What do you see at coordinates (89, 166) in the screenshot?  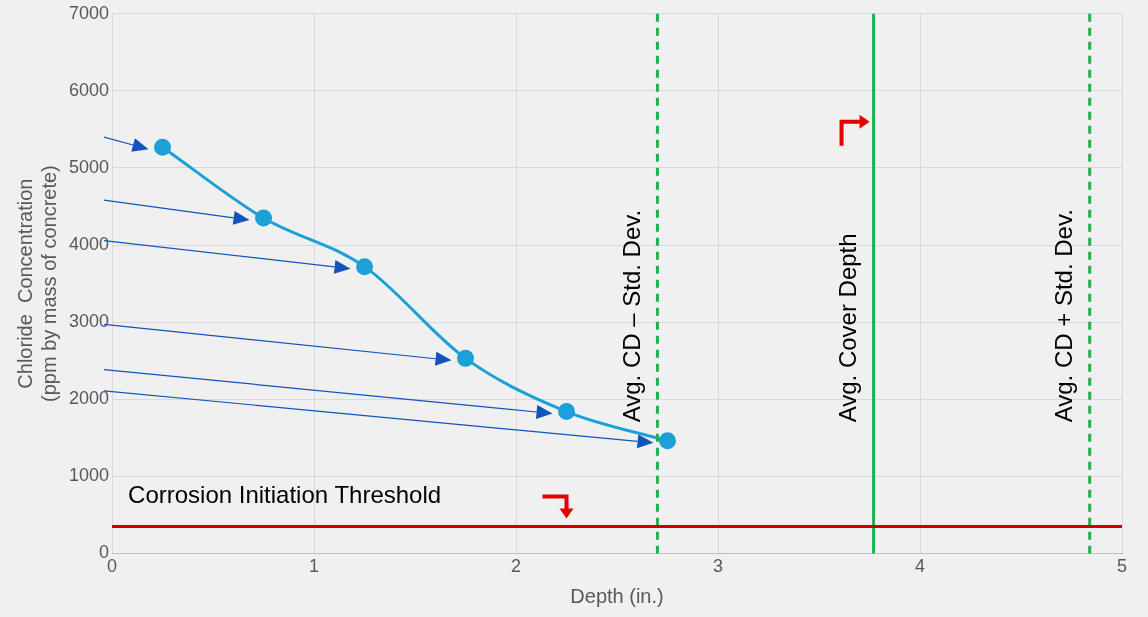 I see `y-tick-label: 5000` at bounding box center [89, 166].